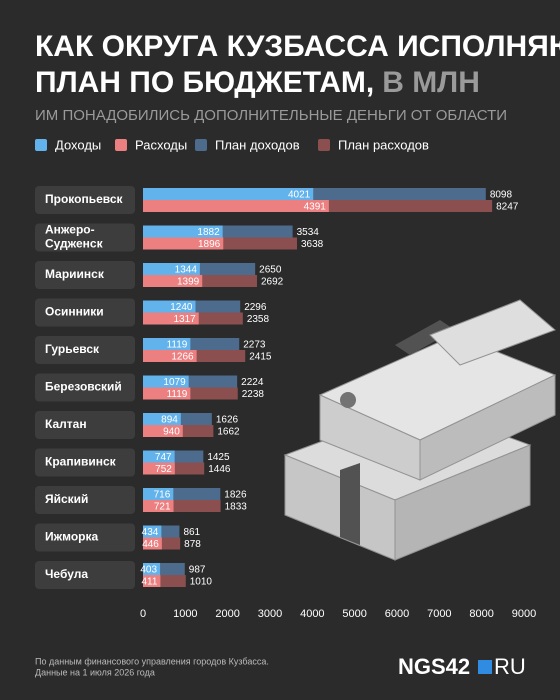  Describe the element at coordinates (162, 495) in the screenshot. I see `value-label: 716` at that location.